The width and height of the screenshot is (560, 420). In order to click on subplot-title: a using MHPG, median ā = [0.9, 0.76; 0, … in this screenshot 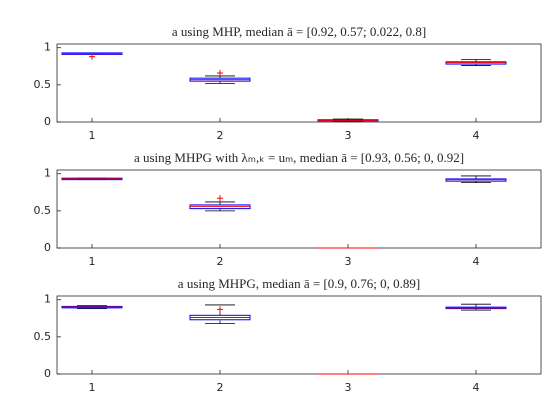, I will do `click(299, 283)`.